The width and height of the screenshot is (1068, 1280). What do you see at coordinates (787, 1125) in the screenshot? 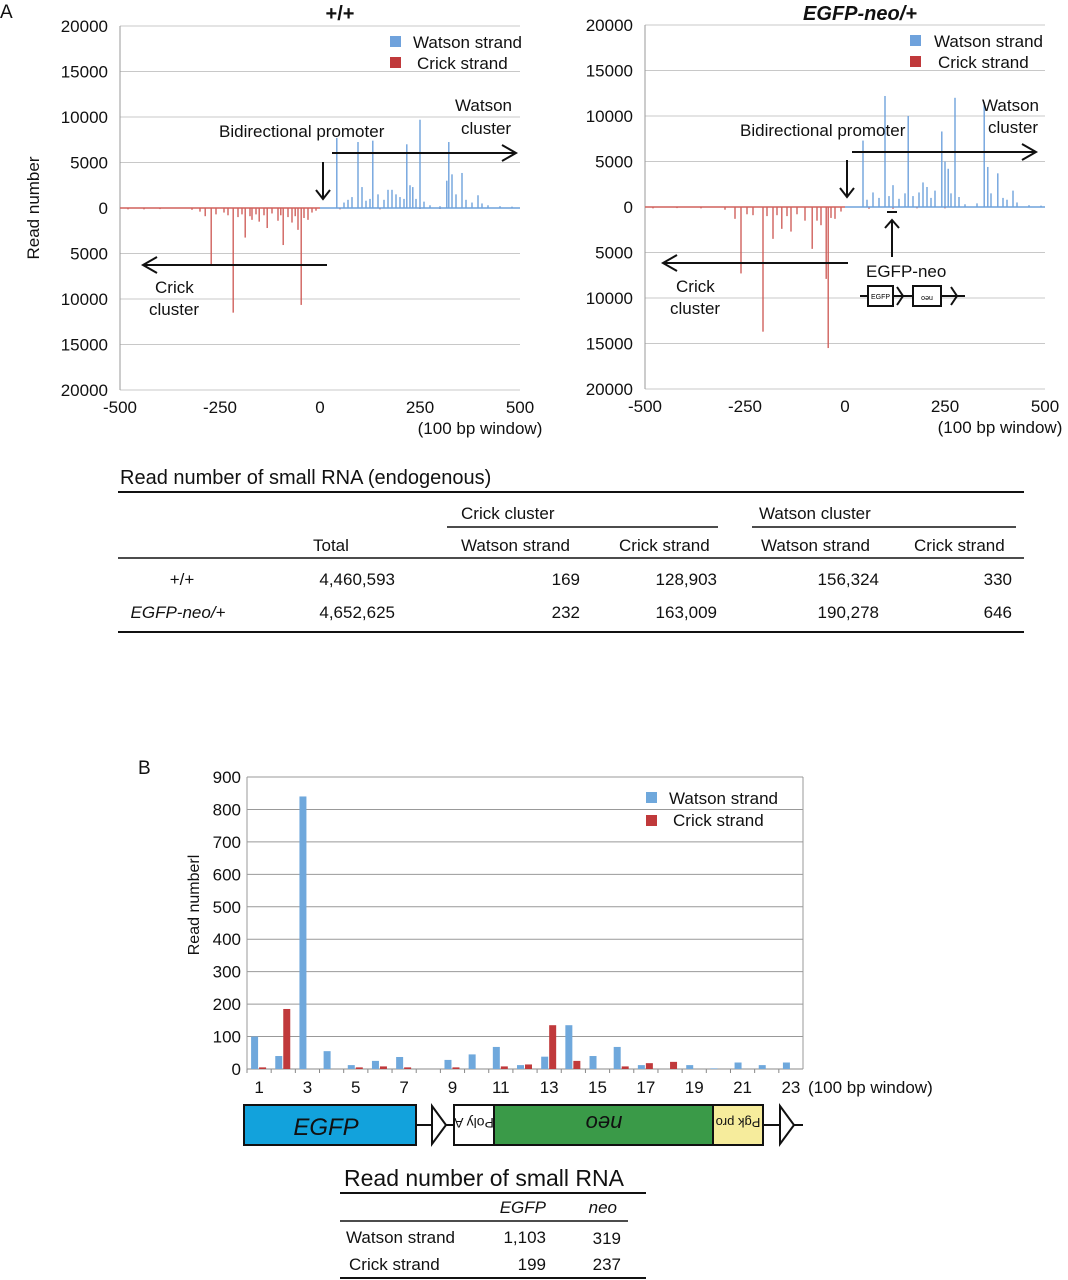
I see `loxp-icon` at bounding box center [787, 1125].